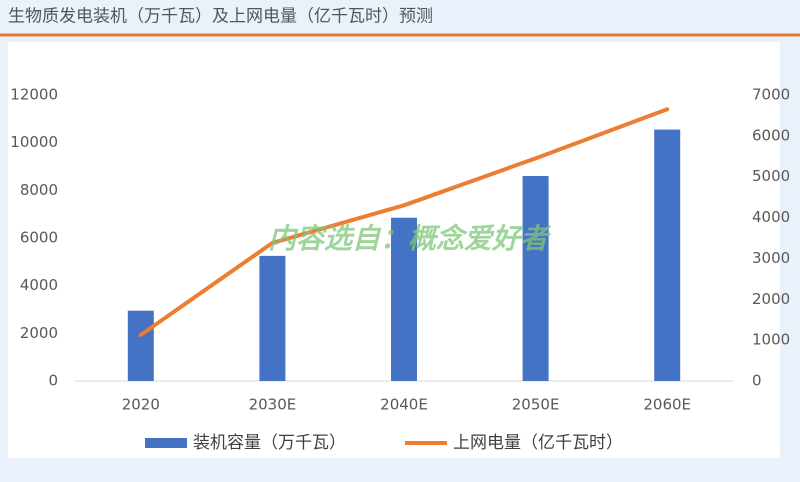  What do you see at coordinates (771, 135) in the screenshot?
I see `y2-tick-label: 6000` at bounding box center [771, 135].